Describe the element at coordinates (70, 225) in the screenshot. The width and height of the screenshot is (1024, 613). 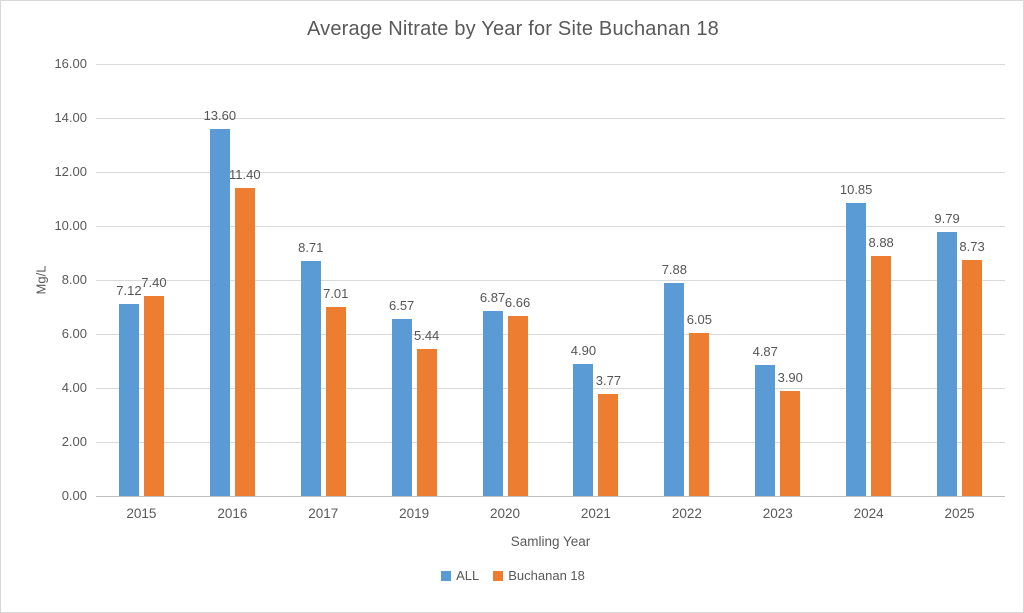
I see `y-tick-label: 10.00` at that location.